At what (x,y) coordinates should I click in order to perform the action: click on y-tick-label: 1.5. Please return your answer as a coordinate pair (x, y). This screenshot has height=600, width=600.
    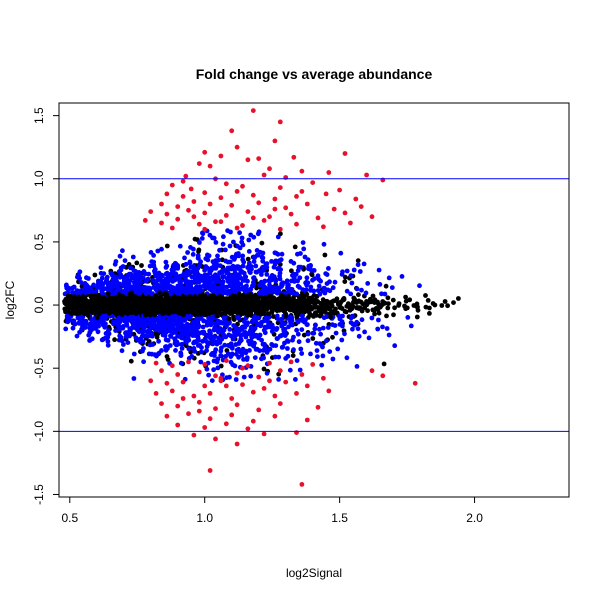
    Looking at the image, I should click on (39, 115).